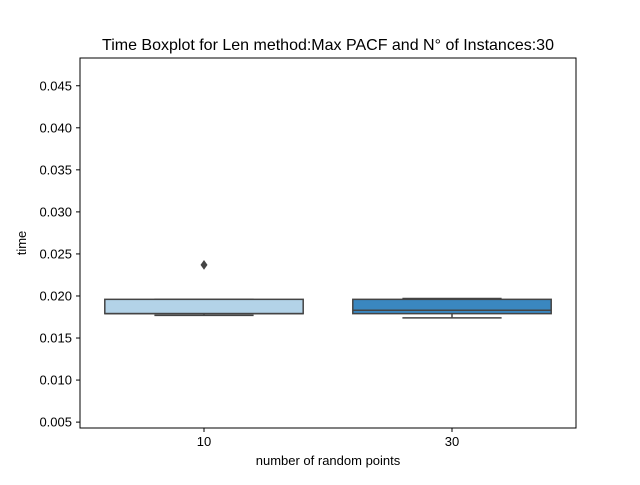  Describe the element at coordinates (328, 289) in the screenshot. I see `box-series` at that location.